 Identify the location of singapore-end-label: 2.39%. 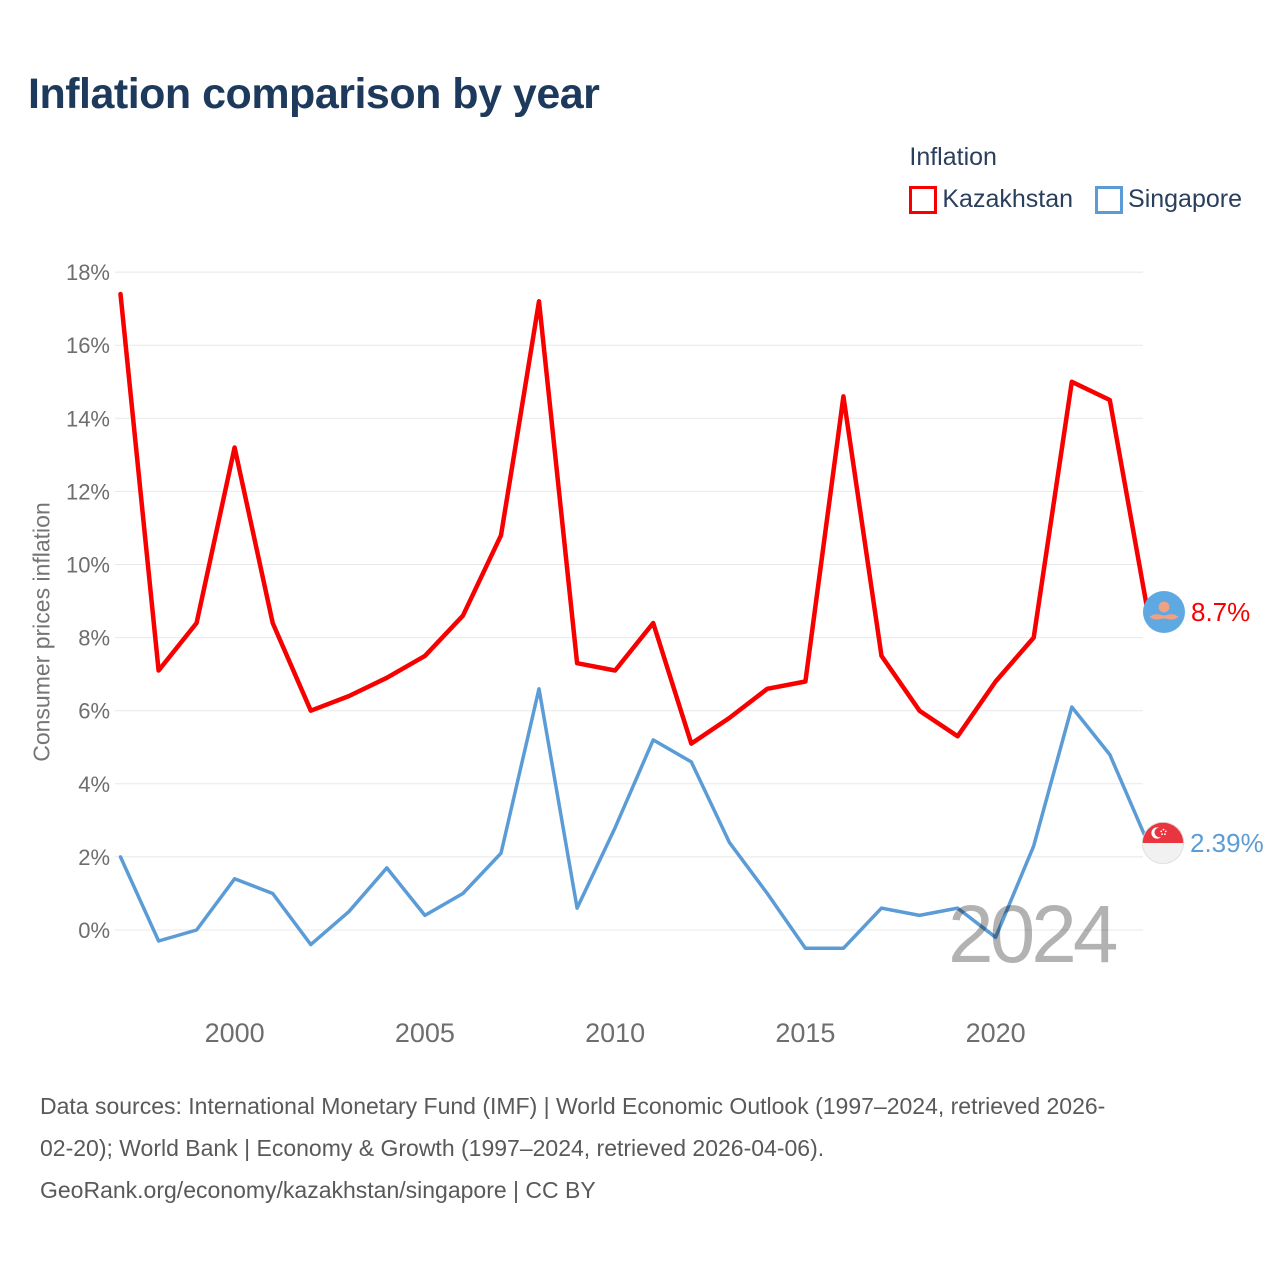
(1202, 843).